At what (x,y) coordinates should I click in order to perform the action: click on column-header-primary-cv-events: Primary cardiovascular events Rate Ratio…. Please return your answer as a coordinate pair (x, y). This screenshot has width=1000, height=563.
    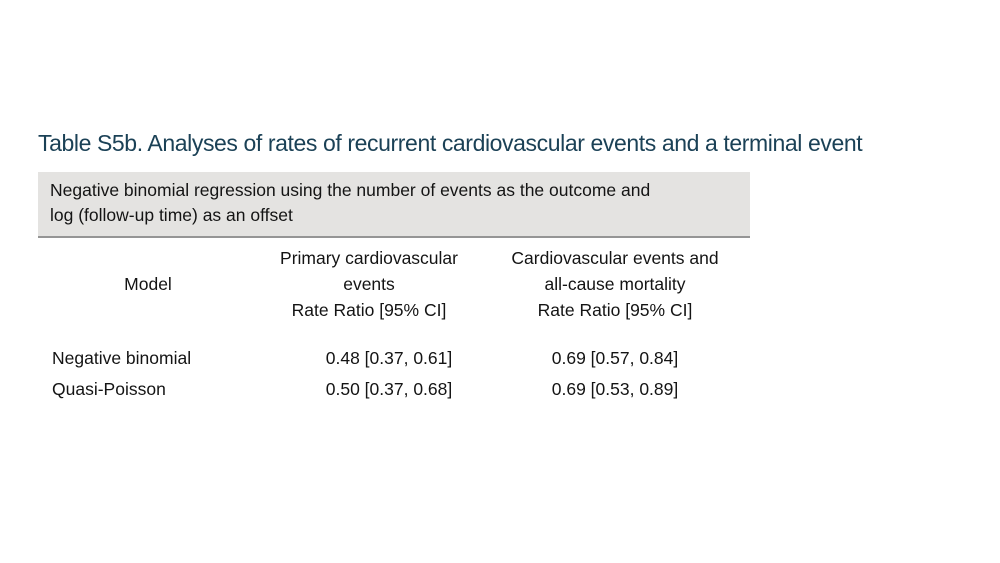
    Looking at the image, I should click on (369, 284).